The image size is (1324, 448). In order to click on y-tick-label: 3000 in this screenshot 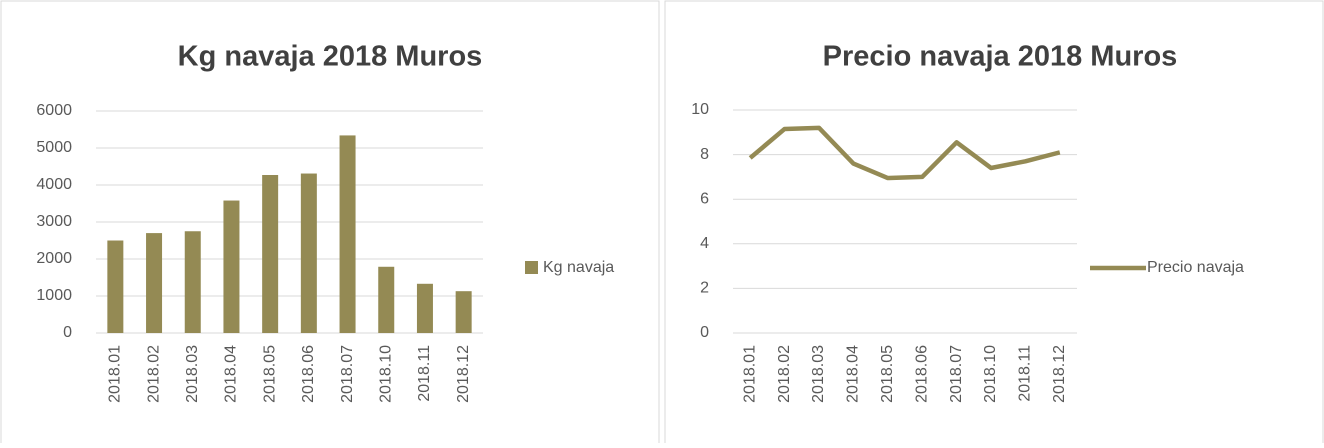, I will do `click(54, 221)`.